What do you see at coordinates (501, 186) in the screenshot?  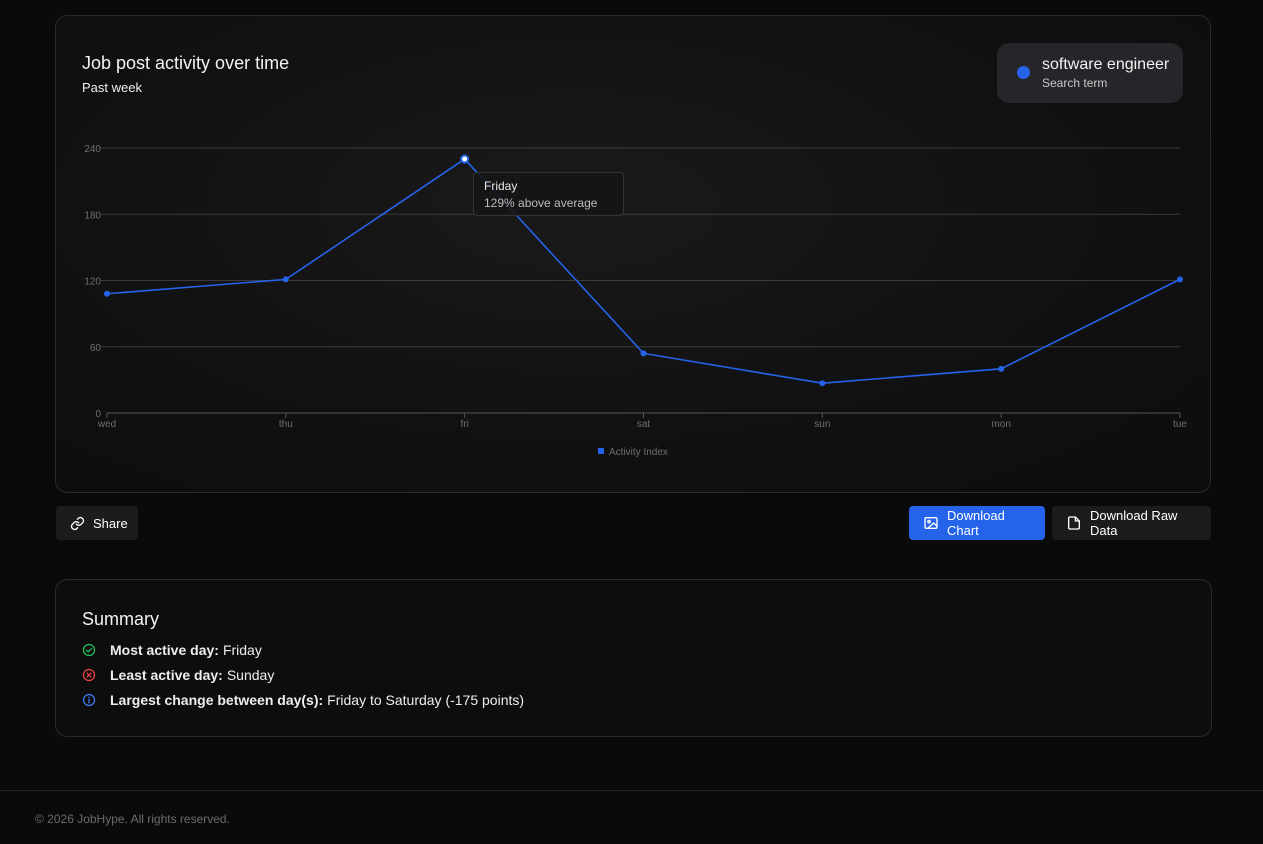 I see `tooltip-day: Friday` at bounding box center [501, 186].